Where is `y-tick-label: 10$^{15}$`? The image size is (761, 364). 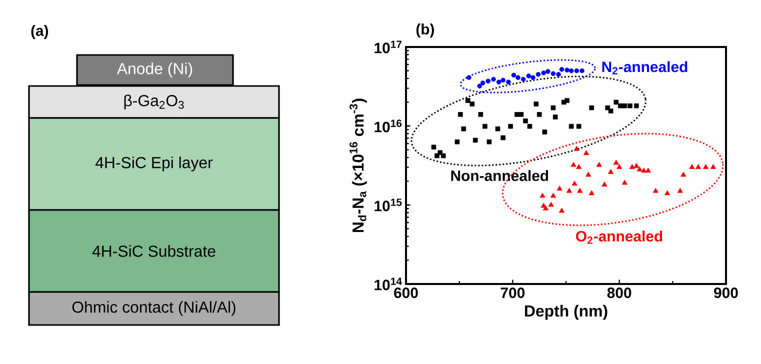 y-tick-label: 10$^{15}$ is located at coordinates (388, 205).